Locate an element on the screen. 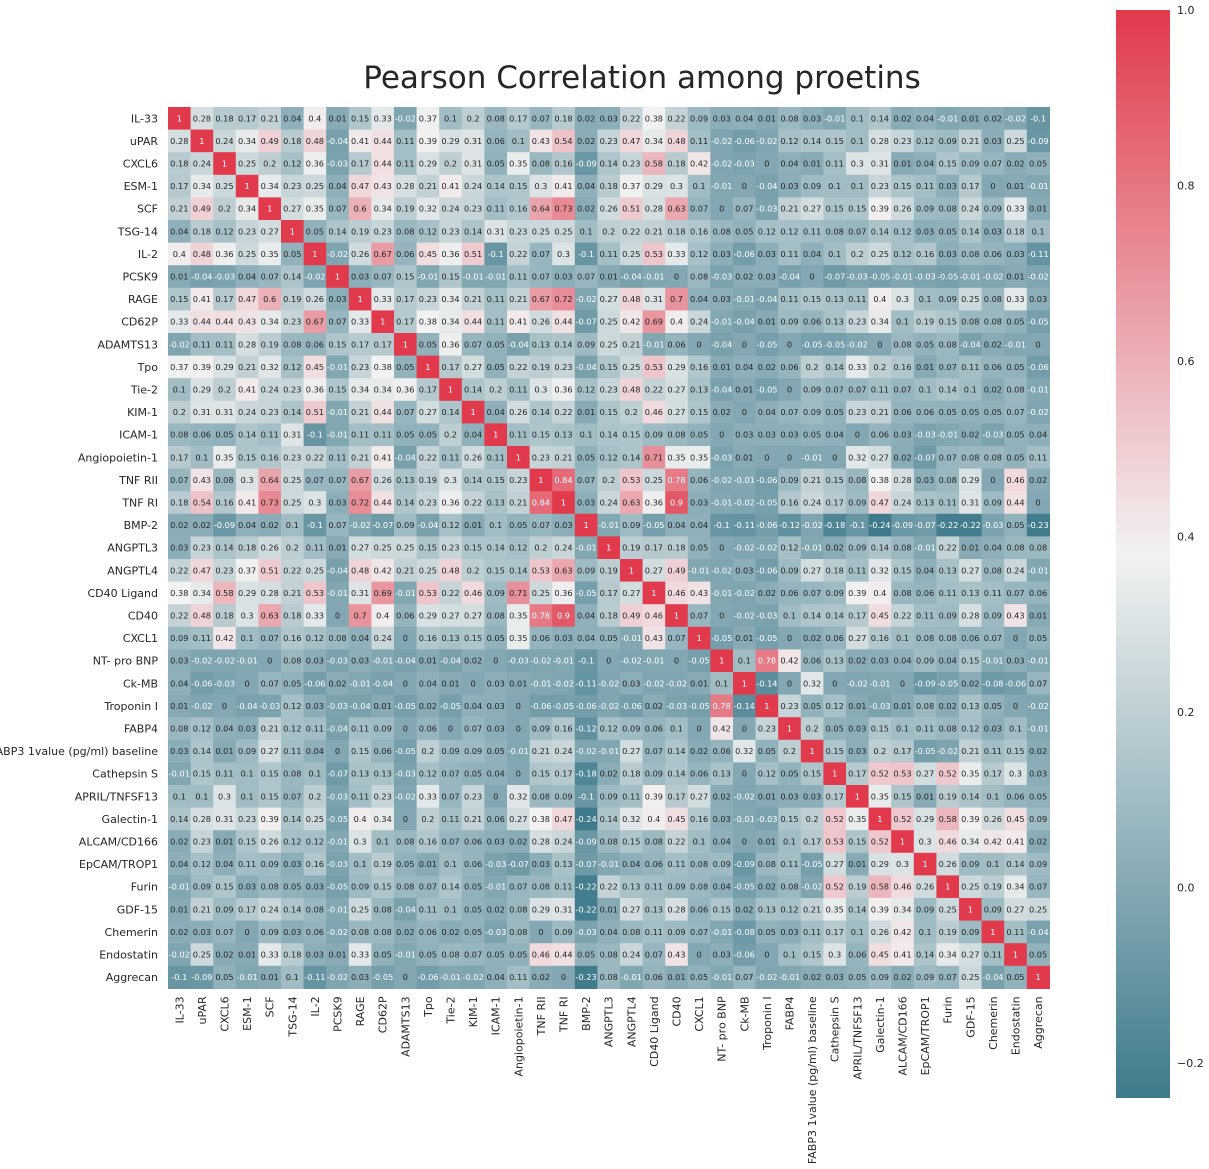  cell-value-label: 0.15 is located at coordinates (902, 796).